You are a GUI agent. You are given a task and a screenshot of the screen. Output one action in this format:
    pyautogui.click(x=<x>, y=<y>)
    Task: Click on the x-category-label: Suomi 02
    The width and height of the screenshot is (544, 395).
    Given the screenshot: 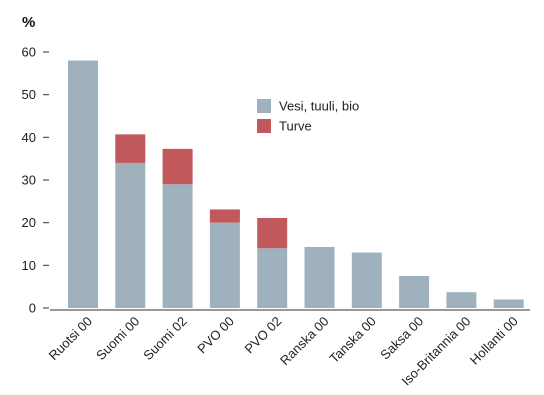 What is the action you would take?
    pyautogui.click(x=164, y=338)
    